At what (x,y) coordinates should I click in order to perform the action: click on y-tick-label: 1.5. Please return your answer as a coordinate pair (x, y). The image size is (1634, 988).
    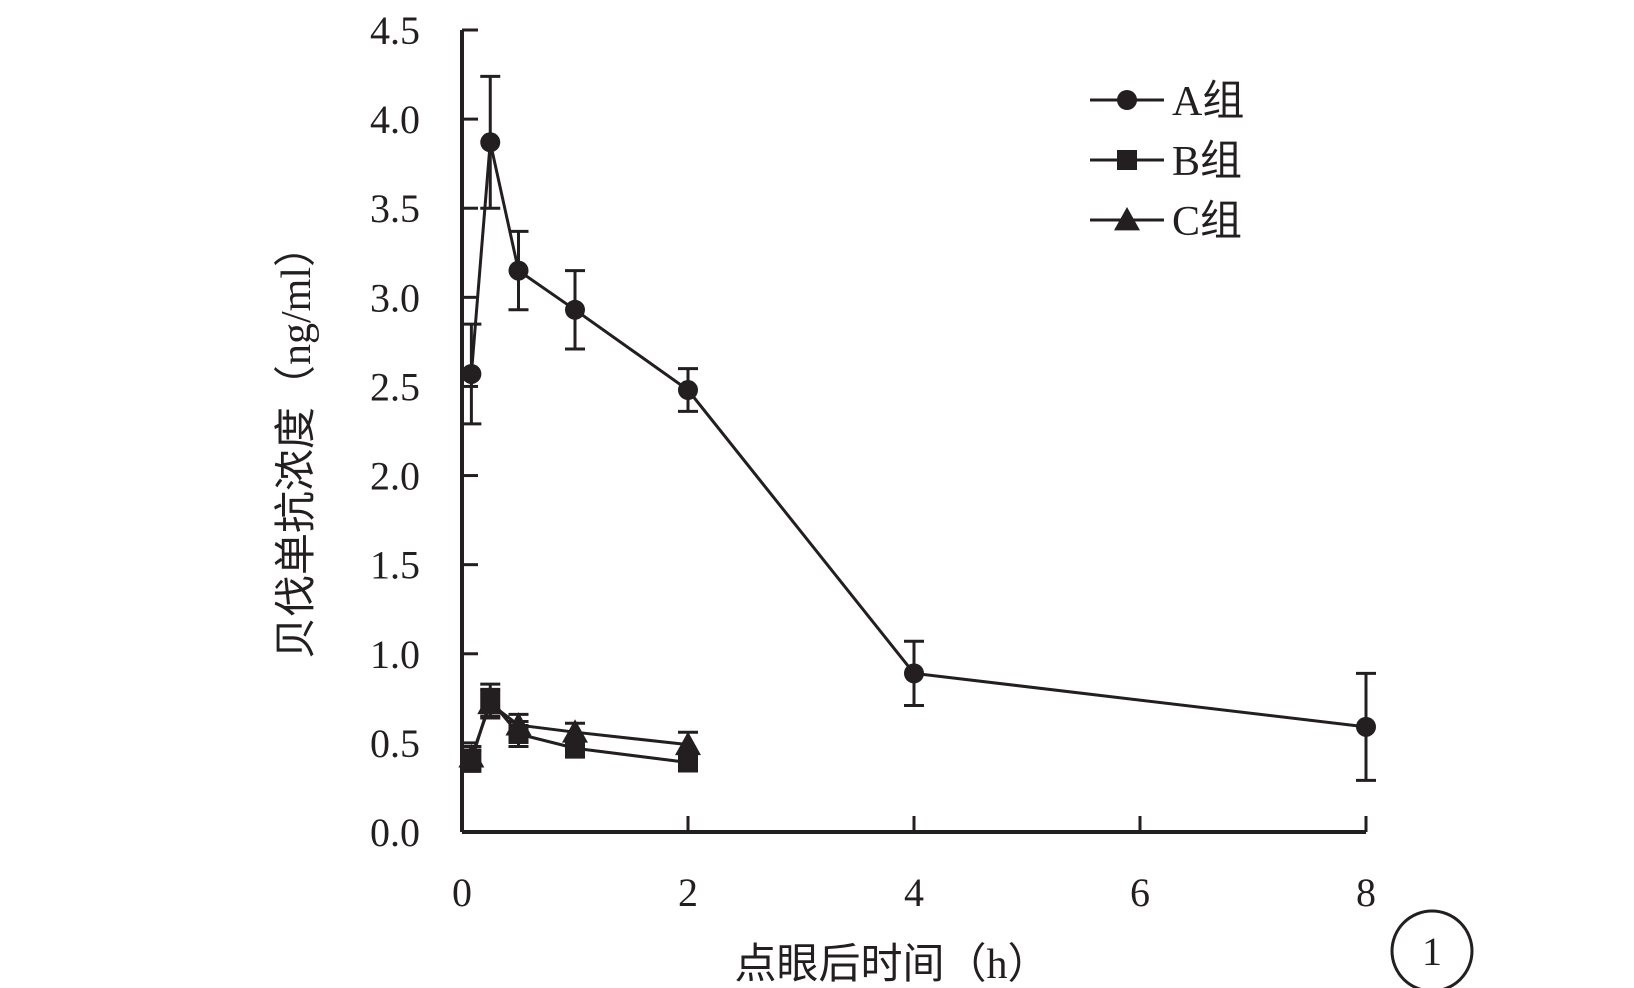
    Looking at the image, I should click on (395, 565).